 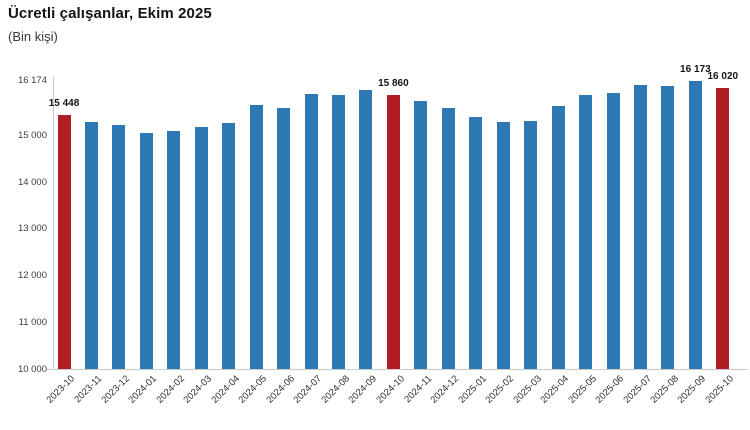 What do you see at coordinates (637, 389) in the screenshot?
I see `x-axis-label-2025-07: 2025-07` at bounding box center [637, 389].